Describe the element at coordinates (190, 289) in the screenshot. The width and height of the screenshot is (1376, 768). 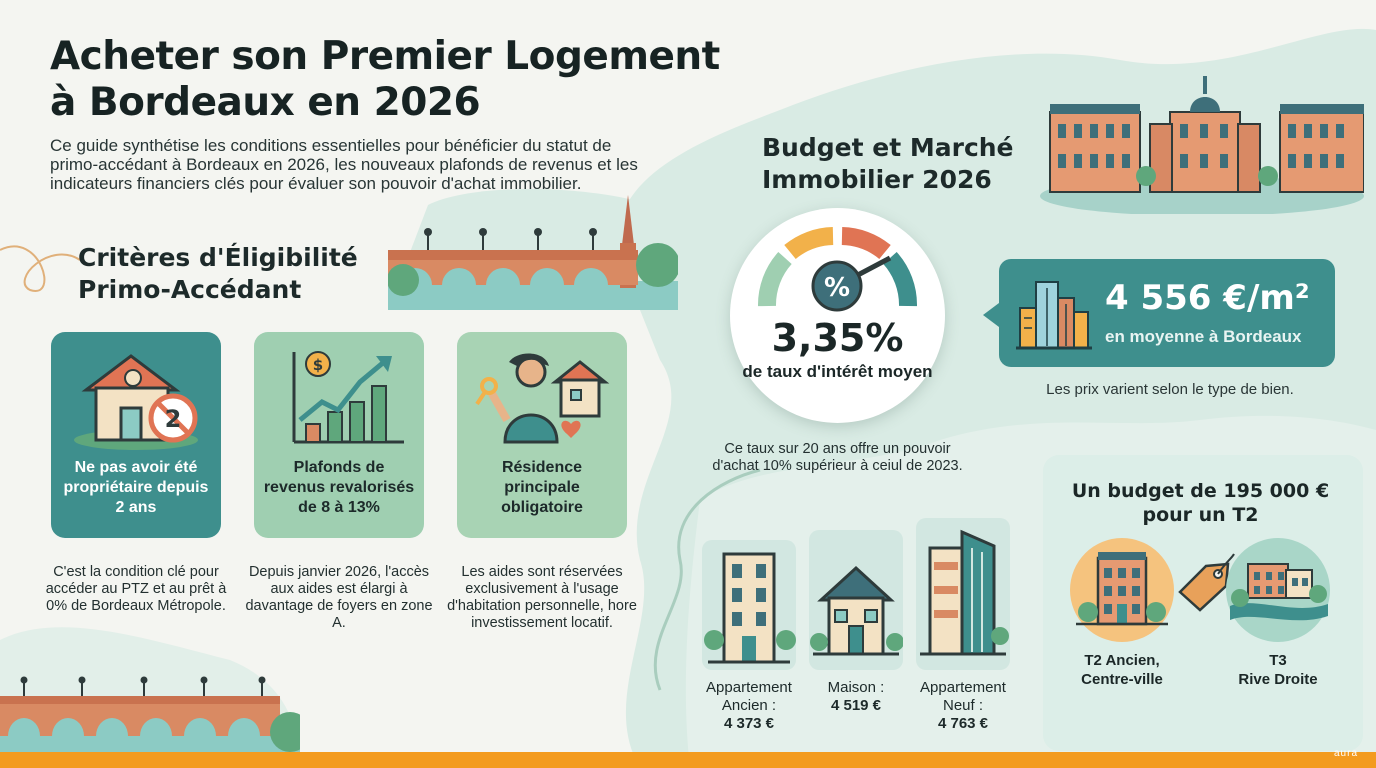
I see `eligibility-title-line2: Primo-Accédant` at that location.